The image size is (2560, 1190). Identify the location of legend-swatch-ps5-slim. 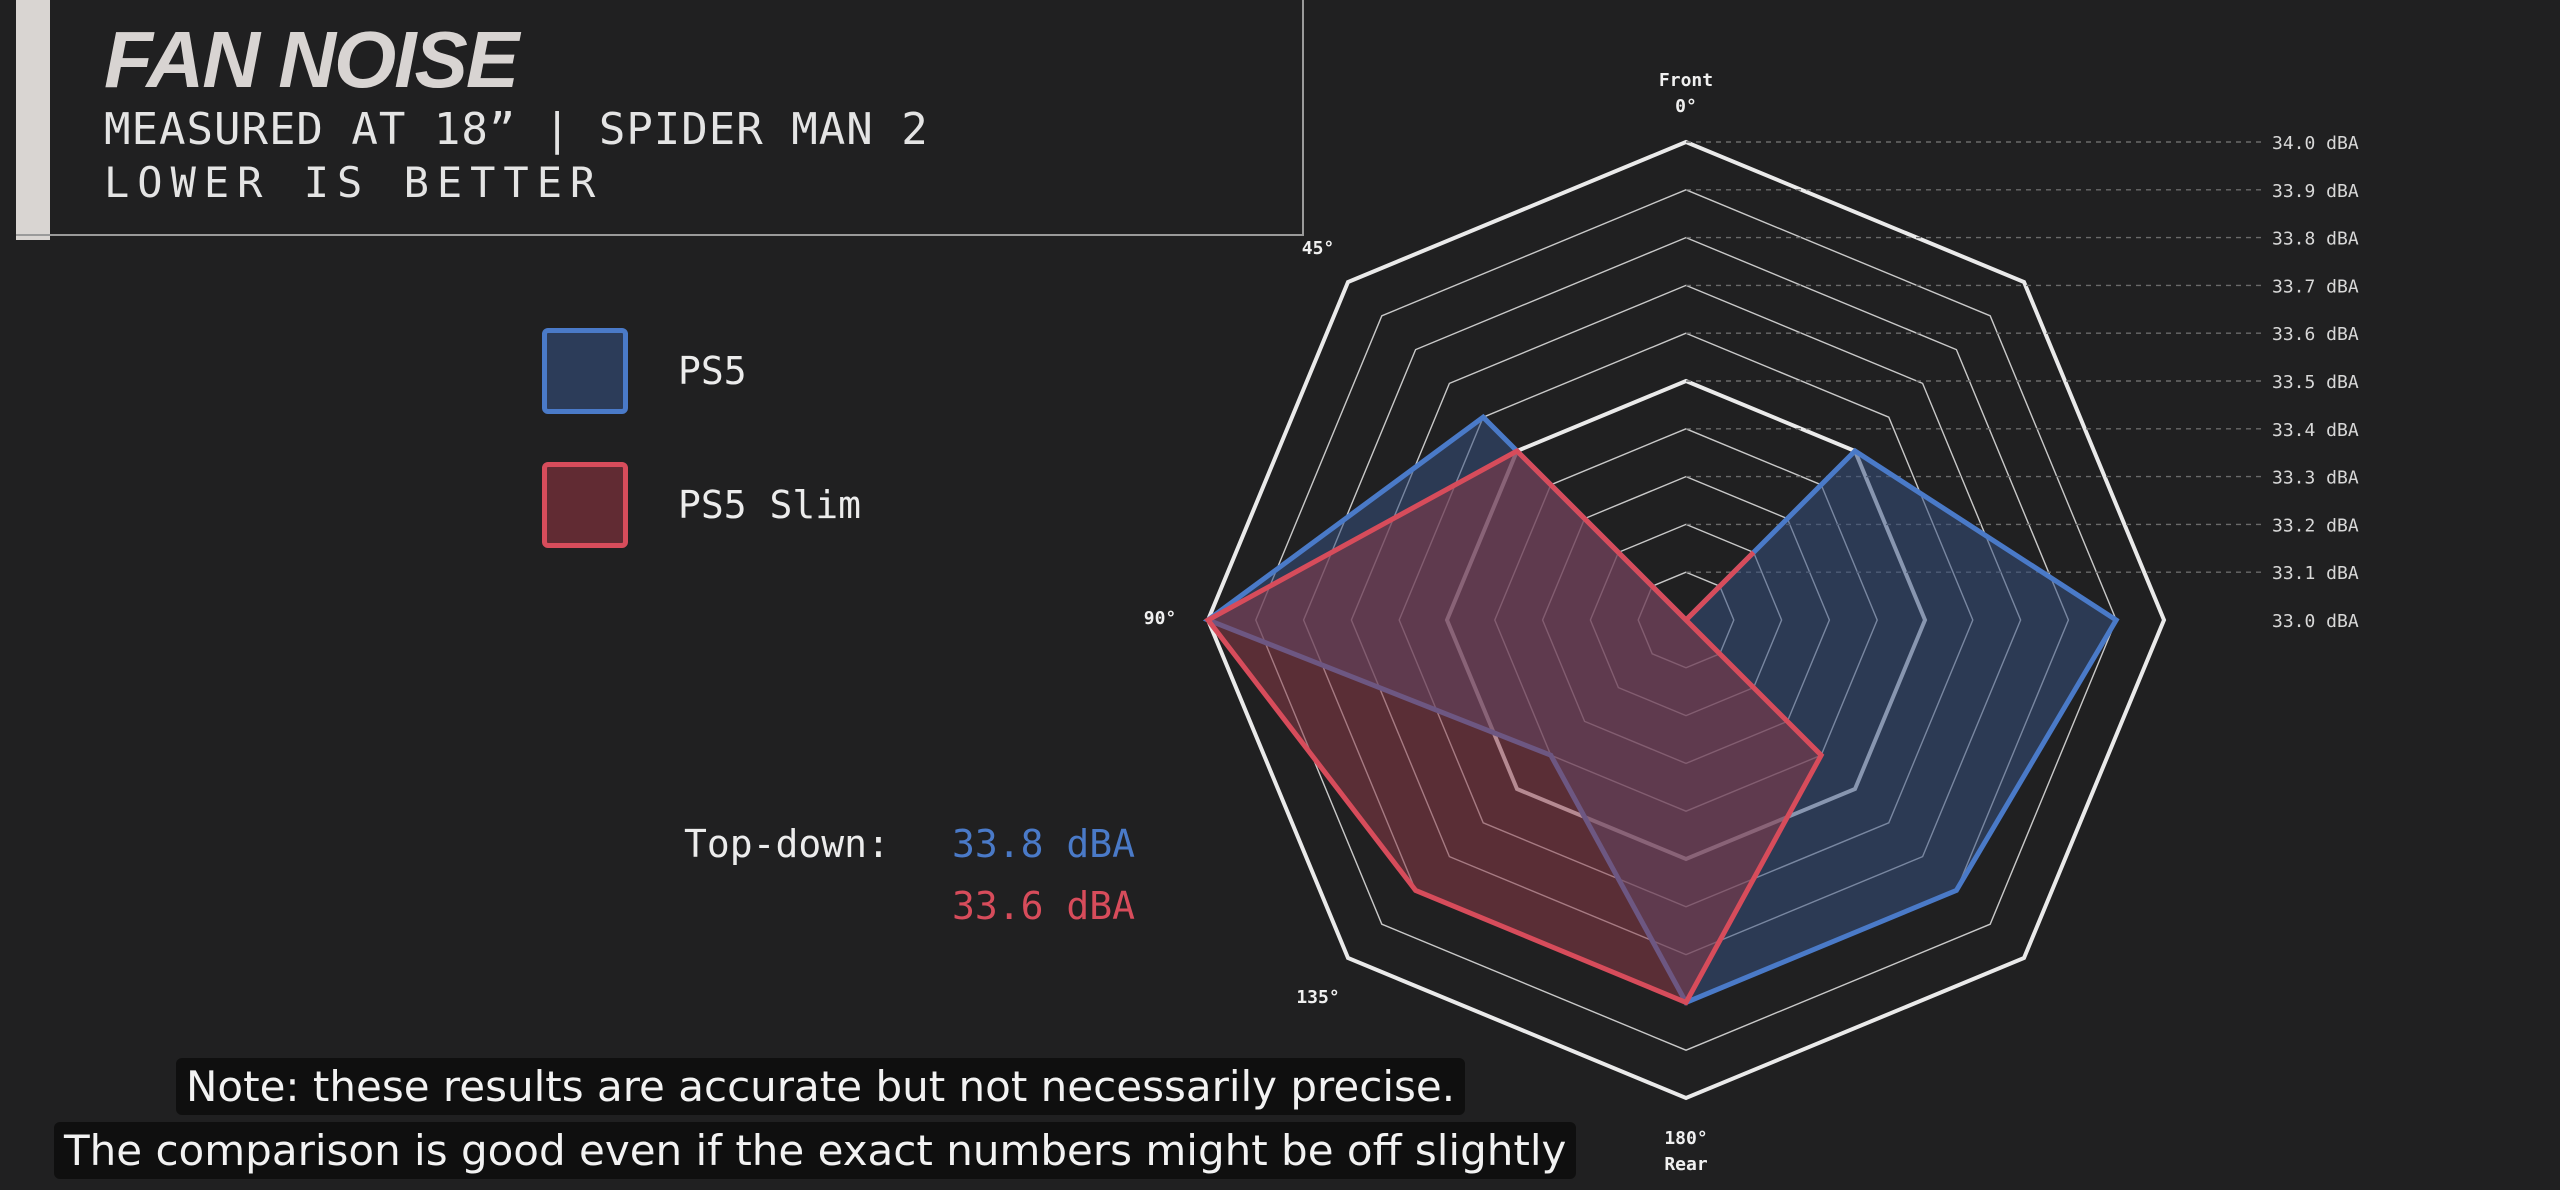
(585, 505).